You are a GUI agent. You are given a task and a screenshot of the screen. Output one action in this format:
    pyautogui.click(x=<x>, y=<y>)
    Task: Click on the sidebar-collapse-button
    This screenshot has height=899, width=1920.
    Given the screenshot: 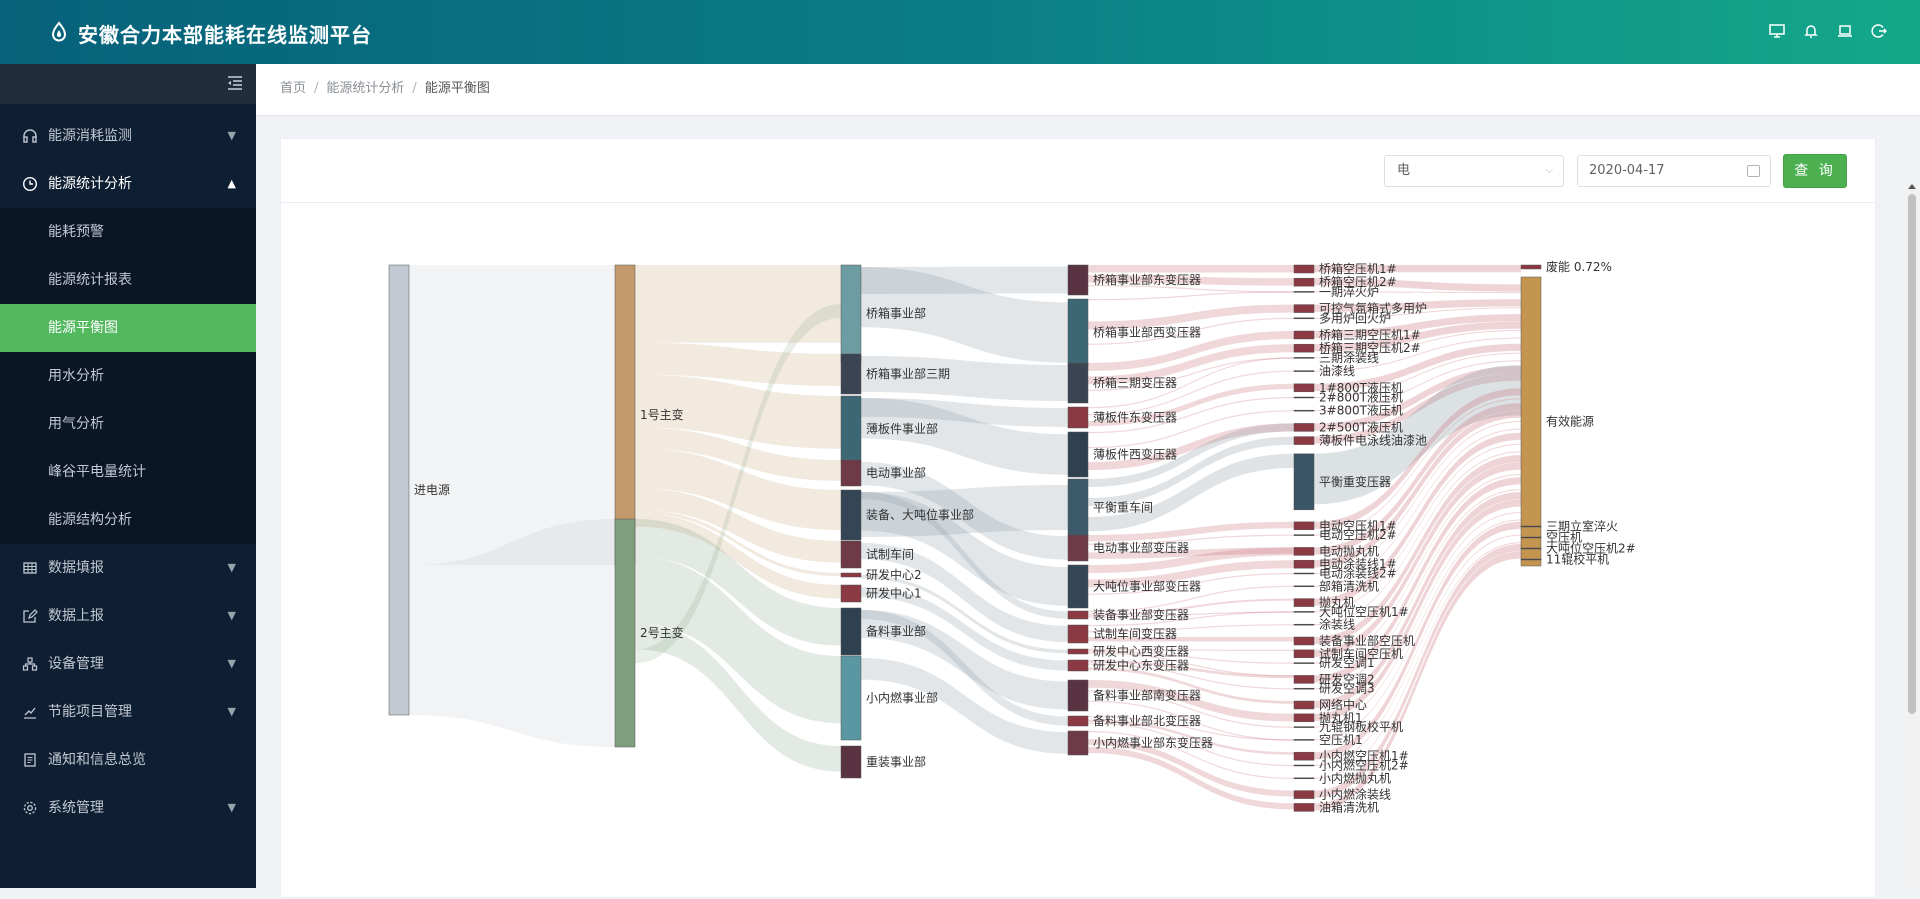 What is the action you would take?
    pyautogui.click(x=128, y=84)
    